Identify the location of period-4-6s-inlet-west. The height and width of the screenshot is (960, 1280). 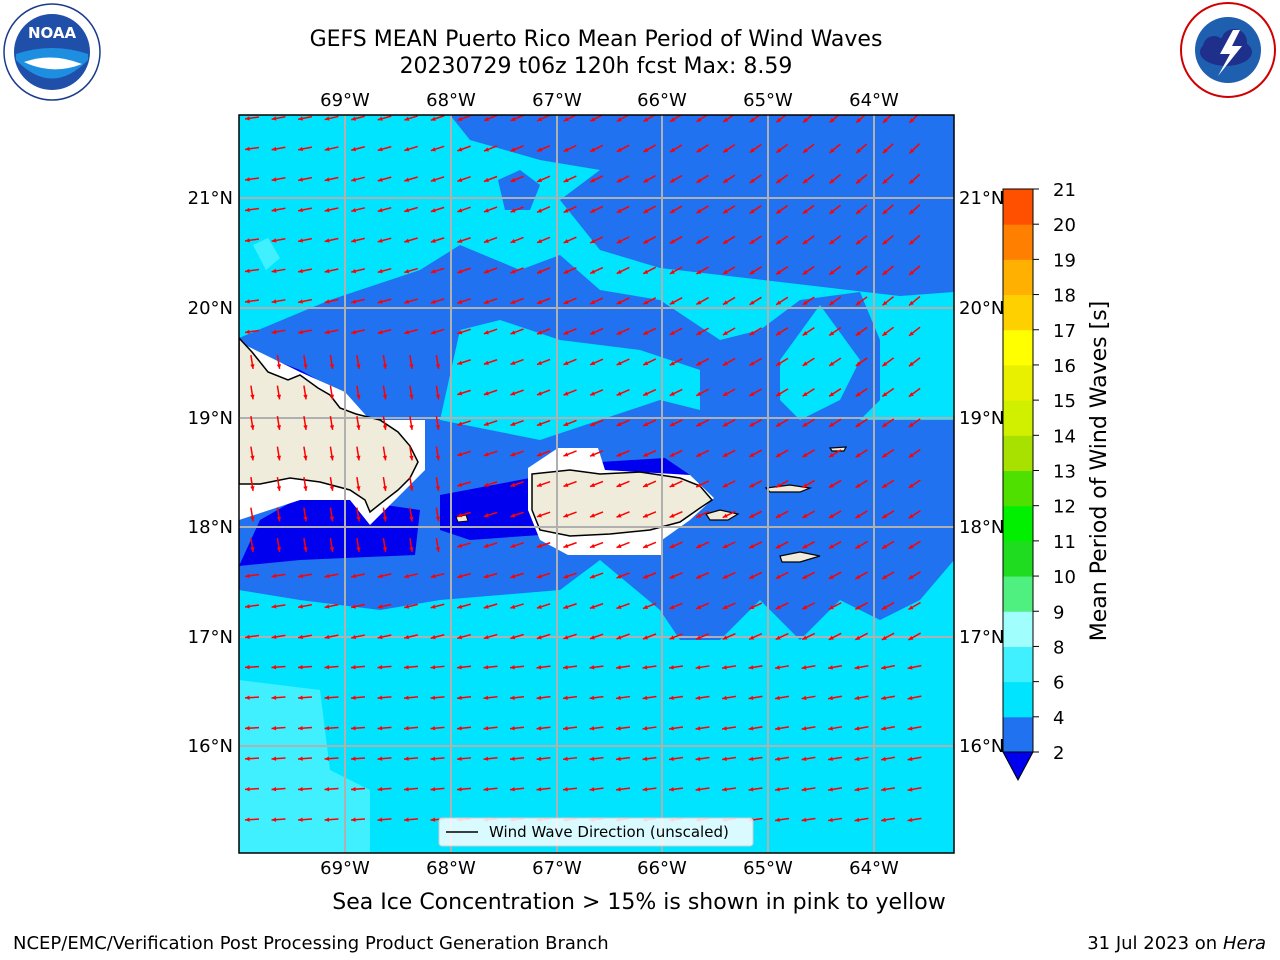
(570, 380).